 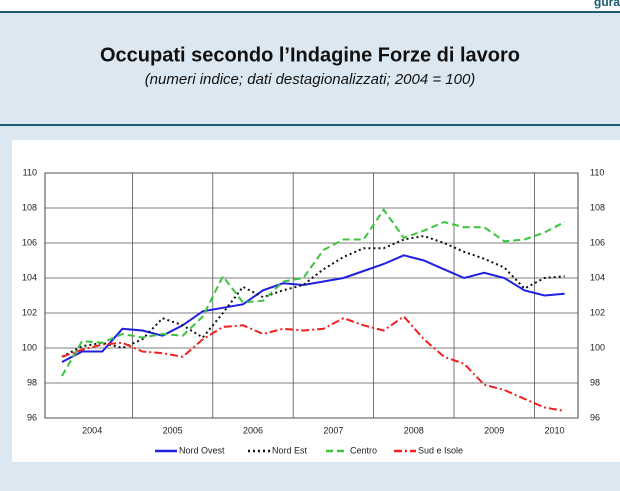 What do you see at coordinates (597, 277) in the screenshot?
I see `y2-tick-label: 104` at bounding box center [597, 277].